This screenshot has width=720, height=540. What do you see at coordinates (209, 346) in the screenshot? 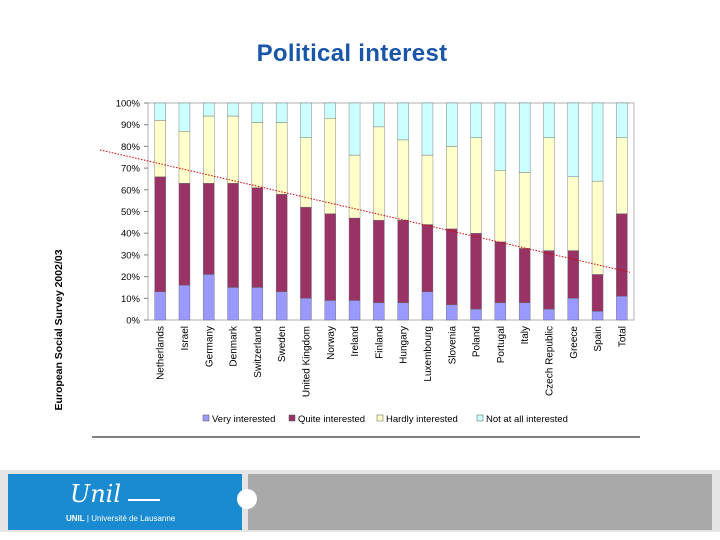
I see `x-category-label: Germany` at bounding box center [209, 346].